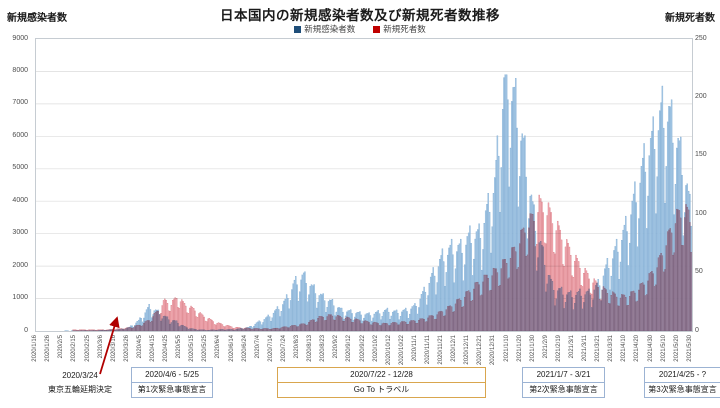 The width and height of the screenshot is (720, 408). Describe the element at coordinates (166, 348) in the screenshot. I see `x-axis-tick-label: 2020/4/25` at that location.